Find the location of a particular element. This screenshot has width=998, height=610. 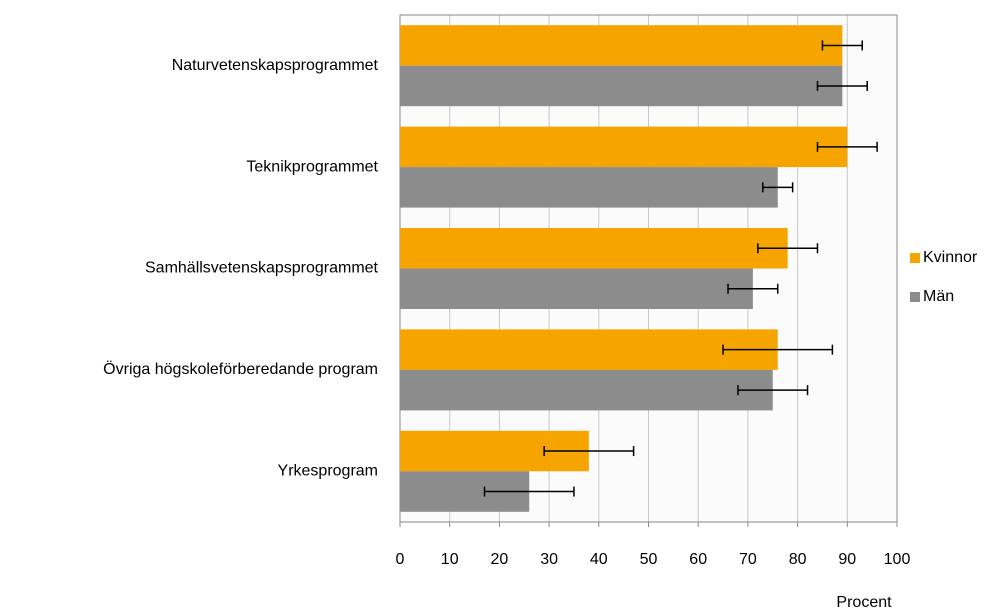

legend-label: Kvinnor is located at coordinates (950, 257).